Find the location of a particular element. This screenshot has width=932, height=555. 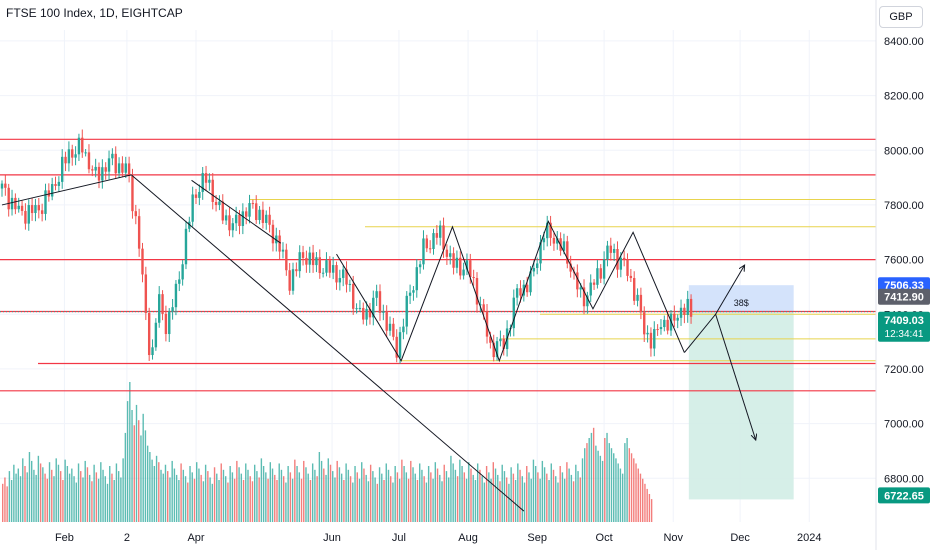

time-axis: Feb 2 Apr Jun Jul Aug Sep Oct Nov Dec 2024 is located at coordinates (438, 538).